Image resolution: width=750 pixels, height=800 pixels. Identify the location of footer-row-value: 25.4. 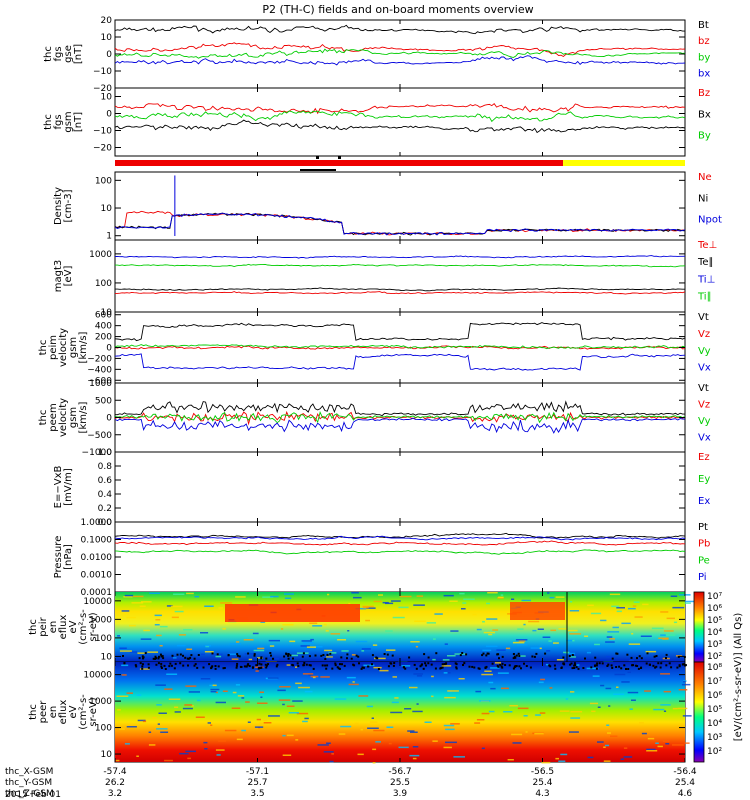
(542, 783).